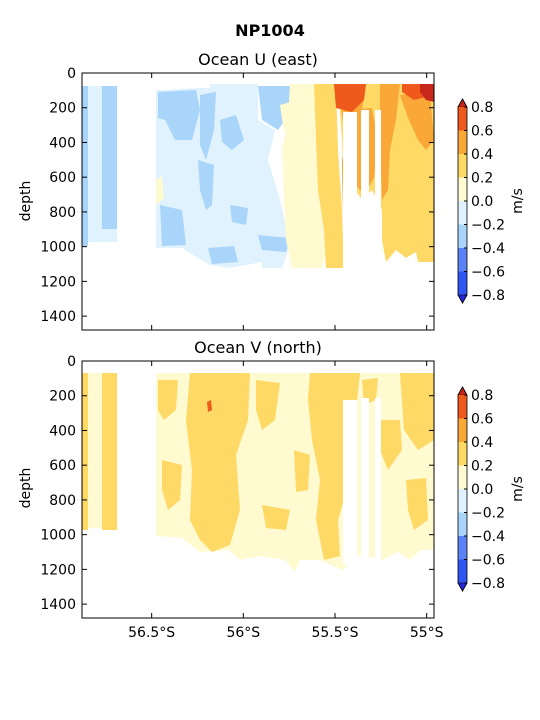  What do you see at coordinates (26, 488) in the screenshot?
I see `panel-v-ylabel: depth` at bounding box center [26, 488].